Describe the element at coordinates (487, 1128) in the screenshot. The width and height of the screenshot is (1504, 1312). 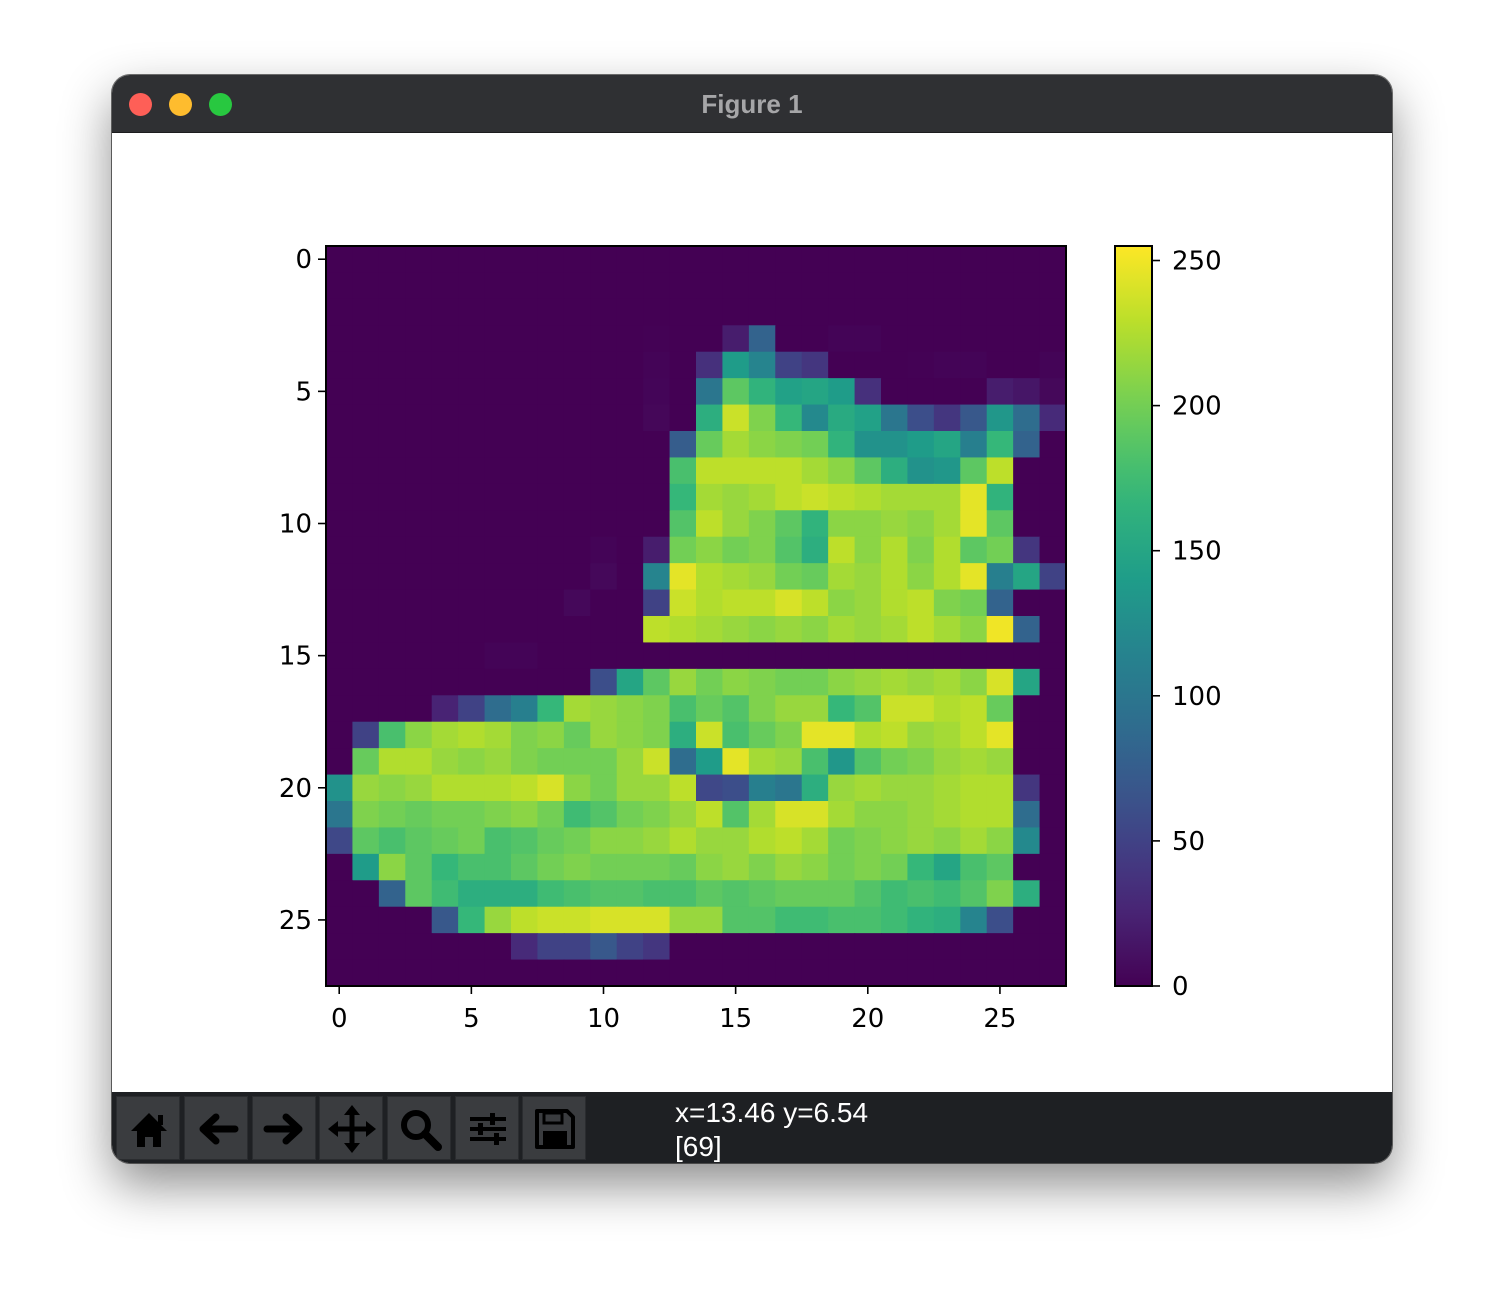
I see `configure-subplots-button` at that location.